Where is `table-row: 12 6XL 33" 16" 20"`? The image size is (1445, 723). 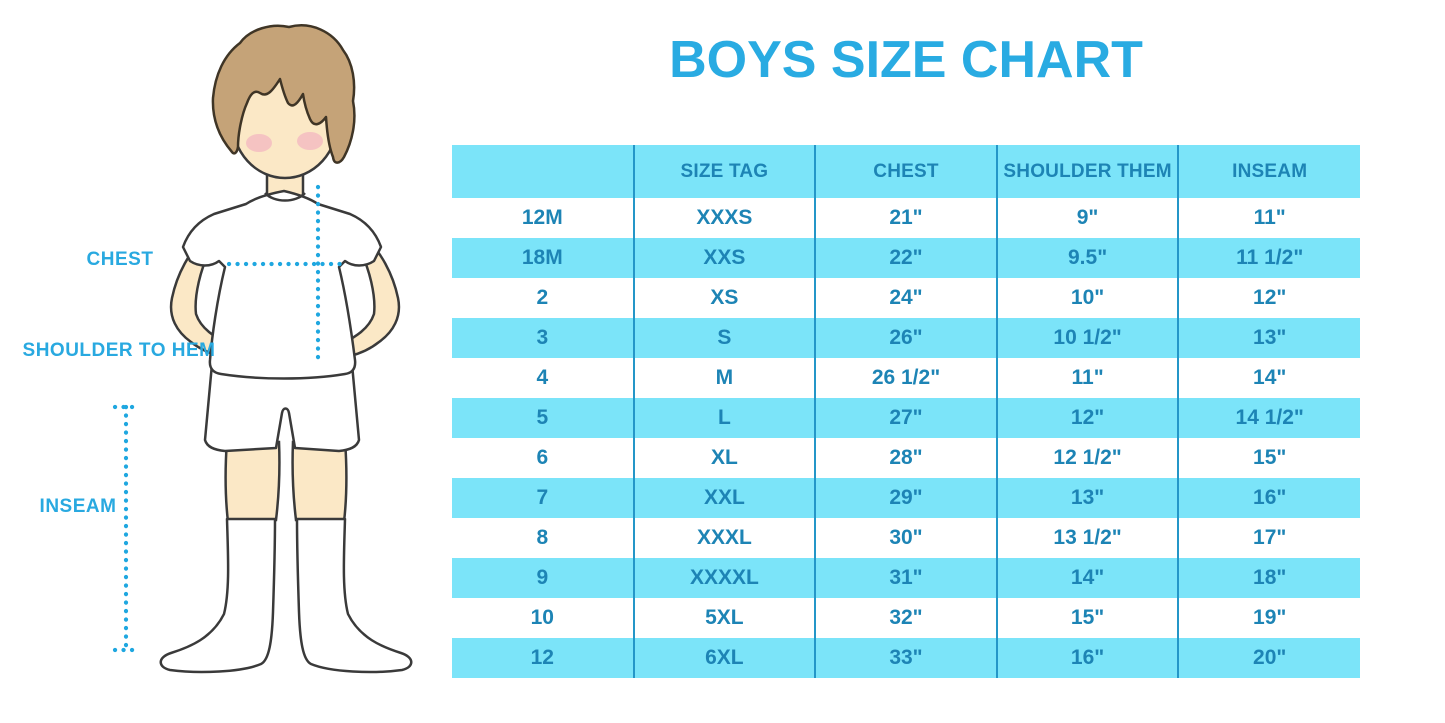 table-row: 12 6XL 33" 16" 20" is located at coordinates (906, 658).